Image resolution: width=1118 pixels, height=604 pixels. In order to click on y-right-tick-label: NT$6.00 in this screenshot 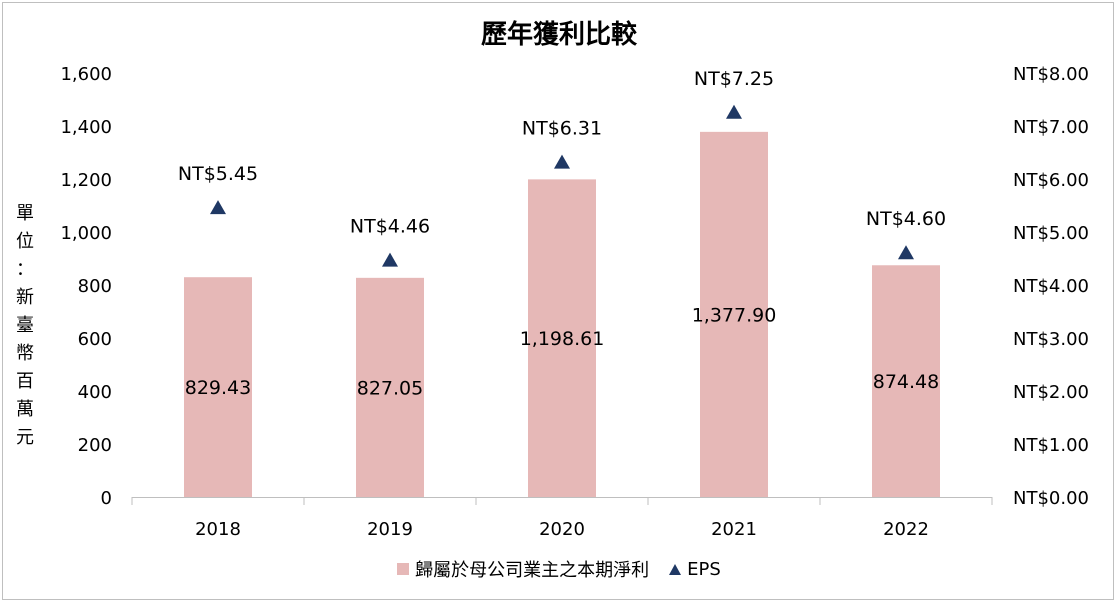, I will do `click(1051, 180)`.